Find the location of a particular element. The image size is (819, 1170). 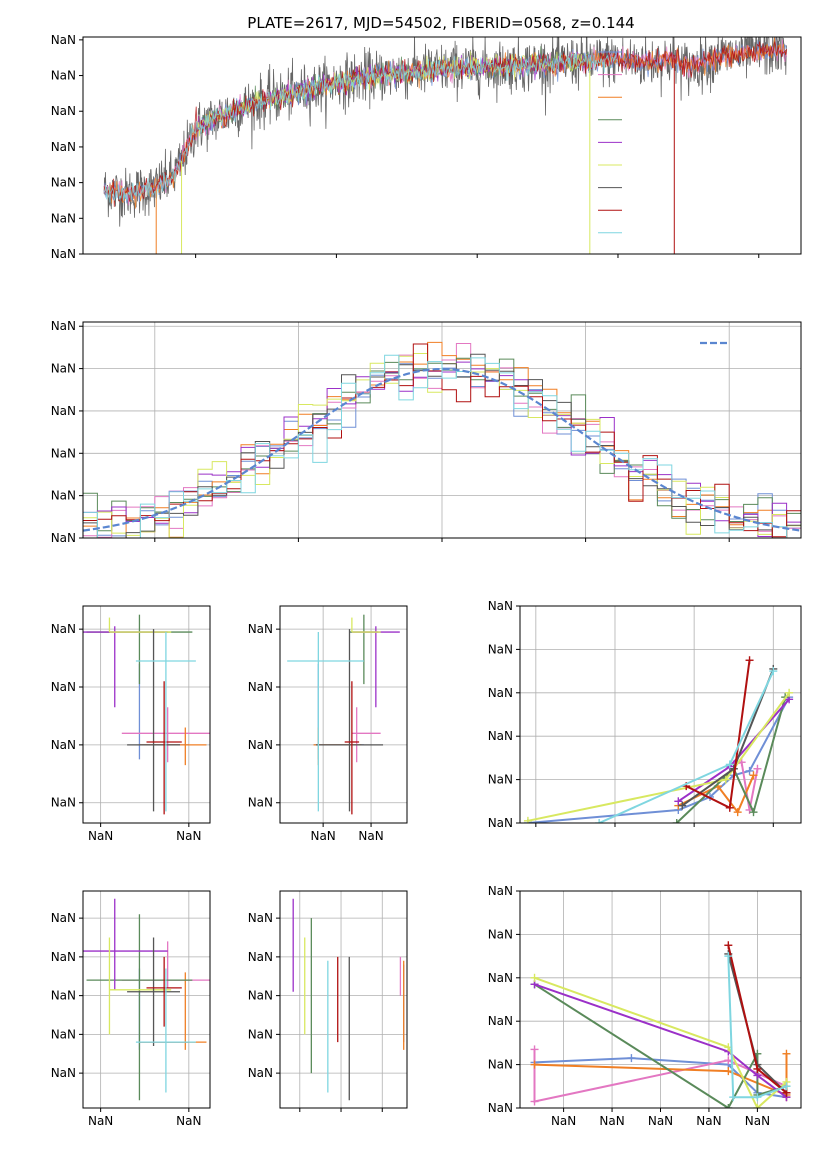

panel-mass_vs_Z: NaN NaN NaN NaN NaN NaN NaN is located at coordinates (131, 1009).